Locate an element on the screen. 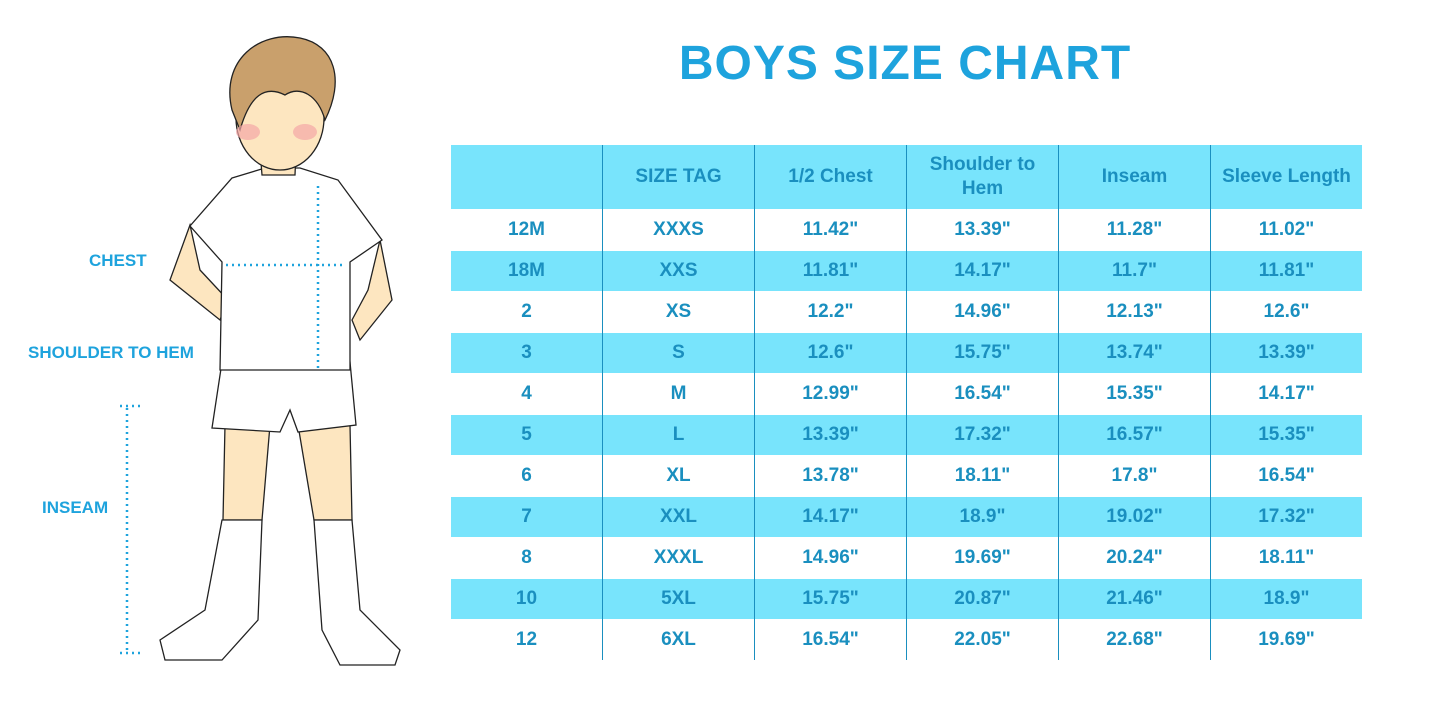  table-cell: 2 is located at coordinates (527, 312).